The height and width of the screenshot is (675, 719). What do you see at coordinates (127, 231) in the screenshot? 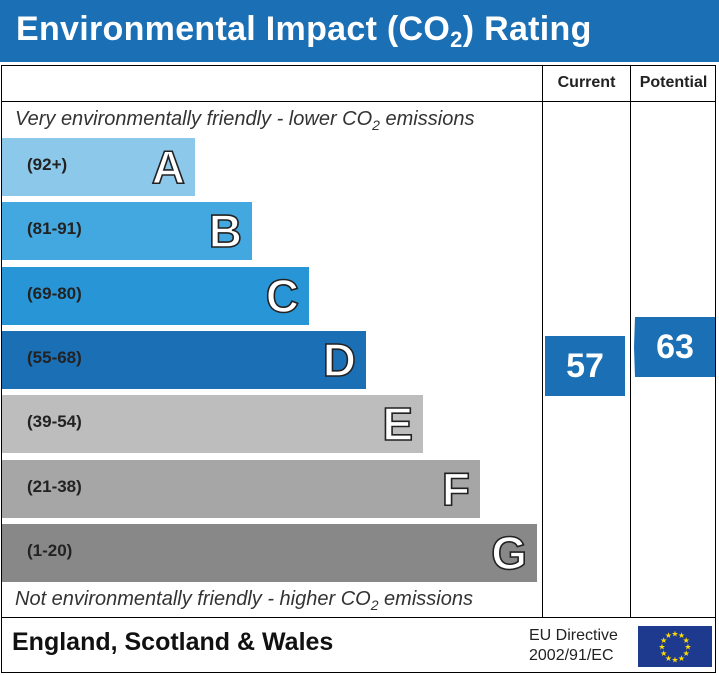
I see `band-b: (81-91) B` at bounding box center [127, 231].